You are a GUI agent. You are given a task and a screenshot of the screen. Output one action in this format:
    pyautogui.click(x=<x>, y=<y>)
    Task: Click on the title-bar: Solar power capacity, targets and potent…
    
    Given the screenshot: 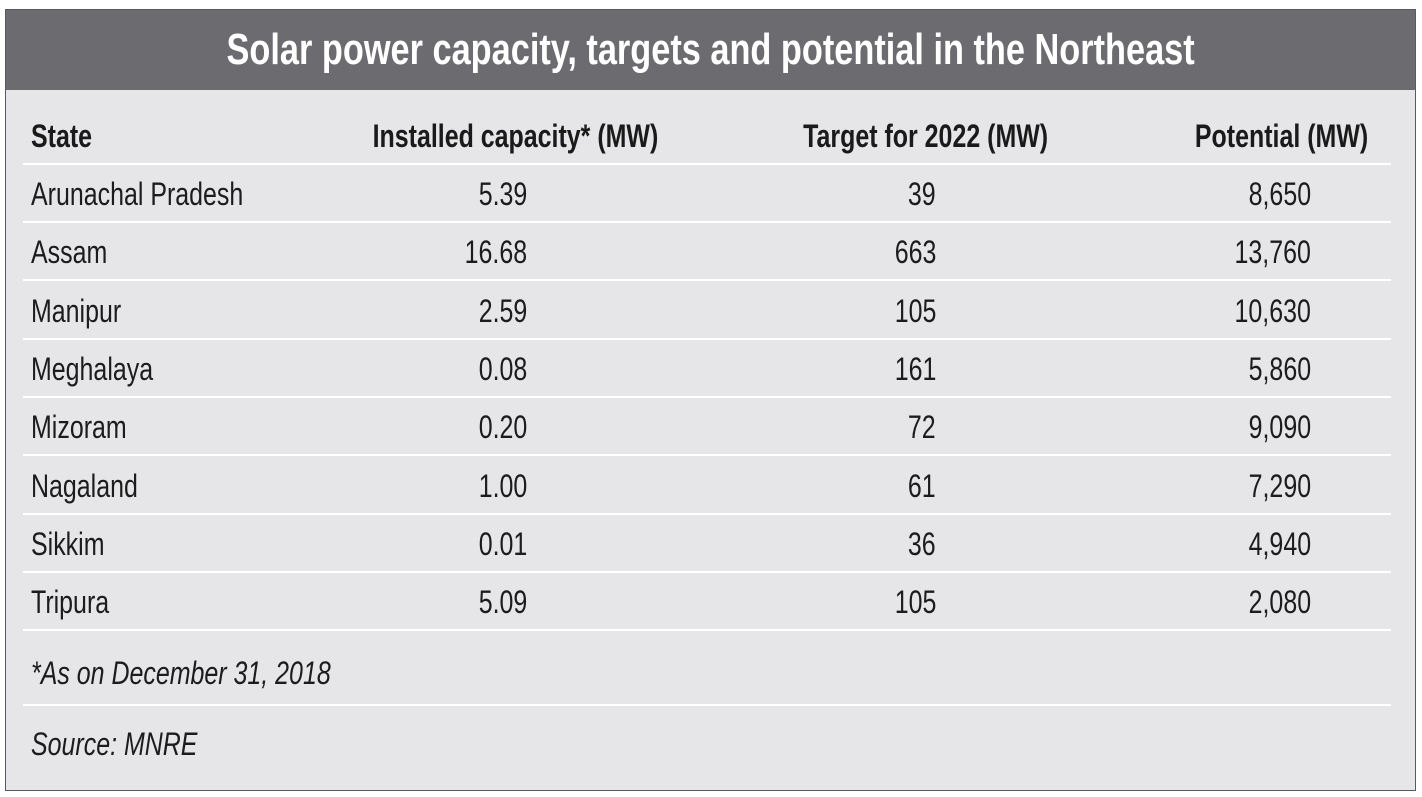 What is the action you would take?
    pyautogui.click(x=710, y=50)
    